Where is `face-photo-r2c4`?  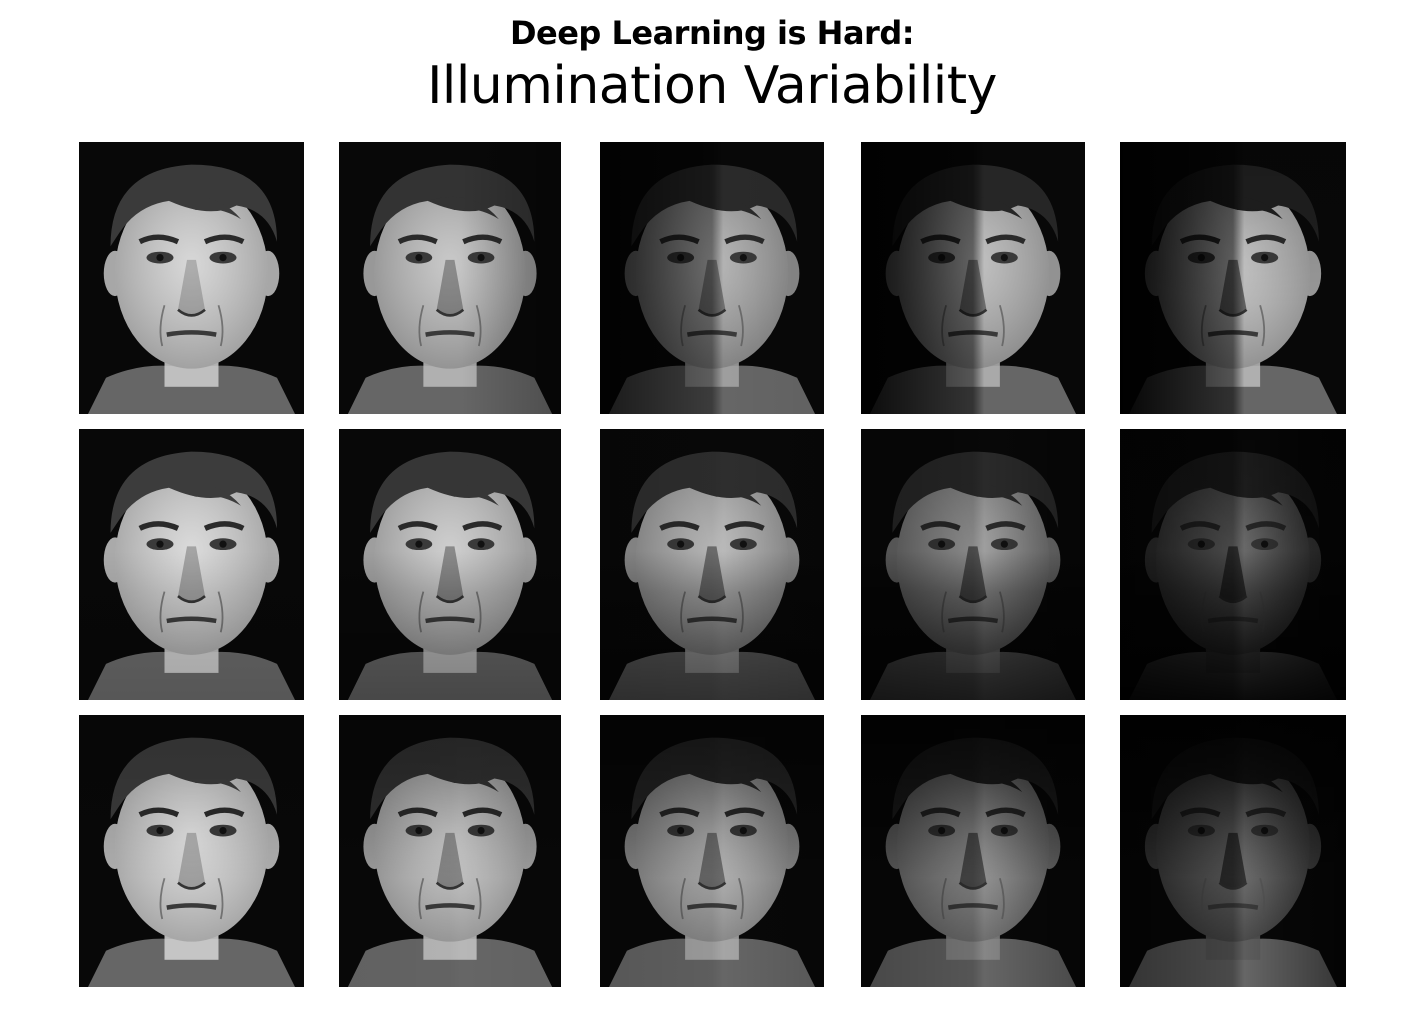 face-photo-r2c4 is located at coordinates (973, 564).